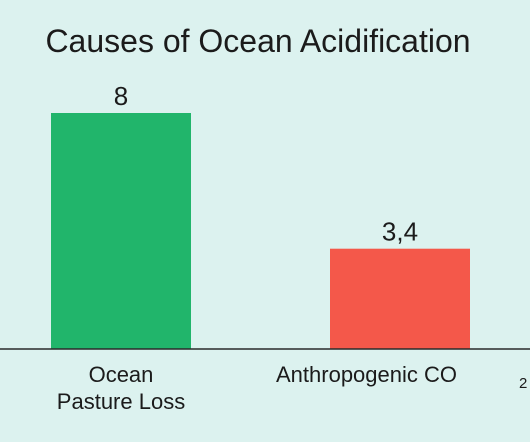  I want to click on category-label-2: Anthropogenic CO, so click(366, 374).